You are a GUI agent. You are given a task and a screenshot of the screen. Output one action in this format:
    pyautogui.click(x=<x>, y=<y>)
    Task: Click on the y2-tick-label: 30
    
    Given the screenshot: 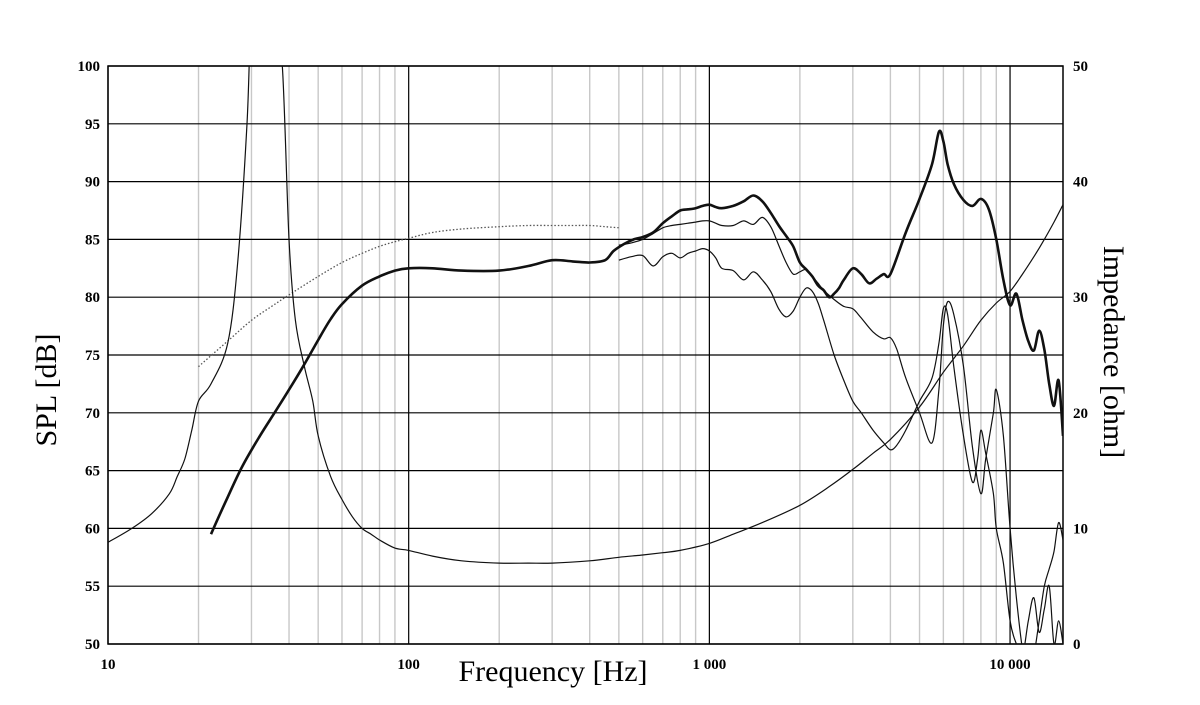 What is the action you would take?
    pyautogui.click(x=1080, y=298)
    